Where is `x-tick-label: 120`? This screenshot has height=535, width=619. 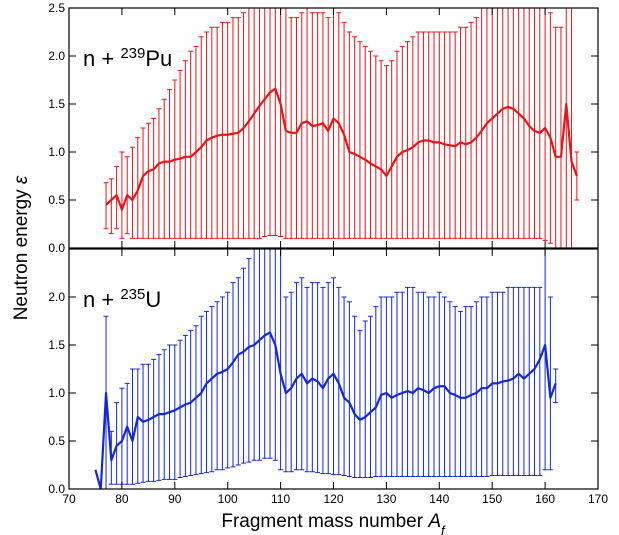 x-tick-label: 120 is located at coordinates (333, 499).